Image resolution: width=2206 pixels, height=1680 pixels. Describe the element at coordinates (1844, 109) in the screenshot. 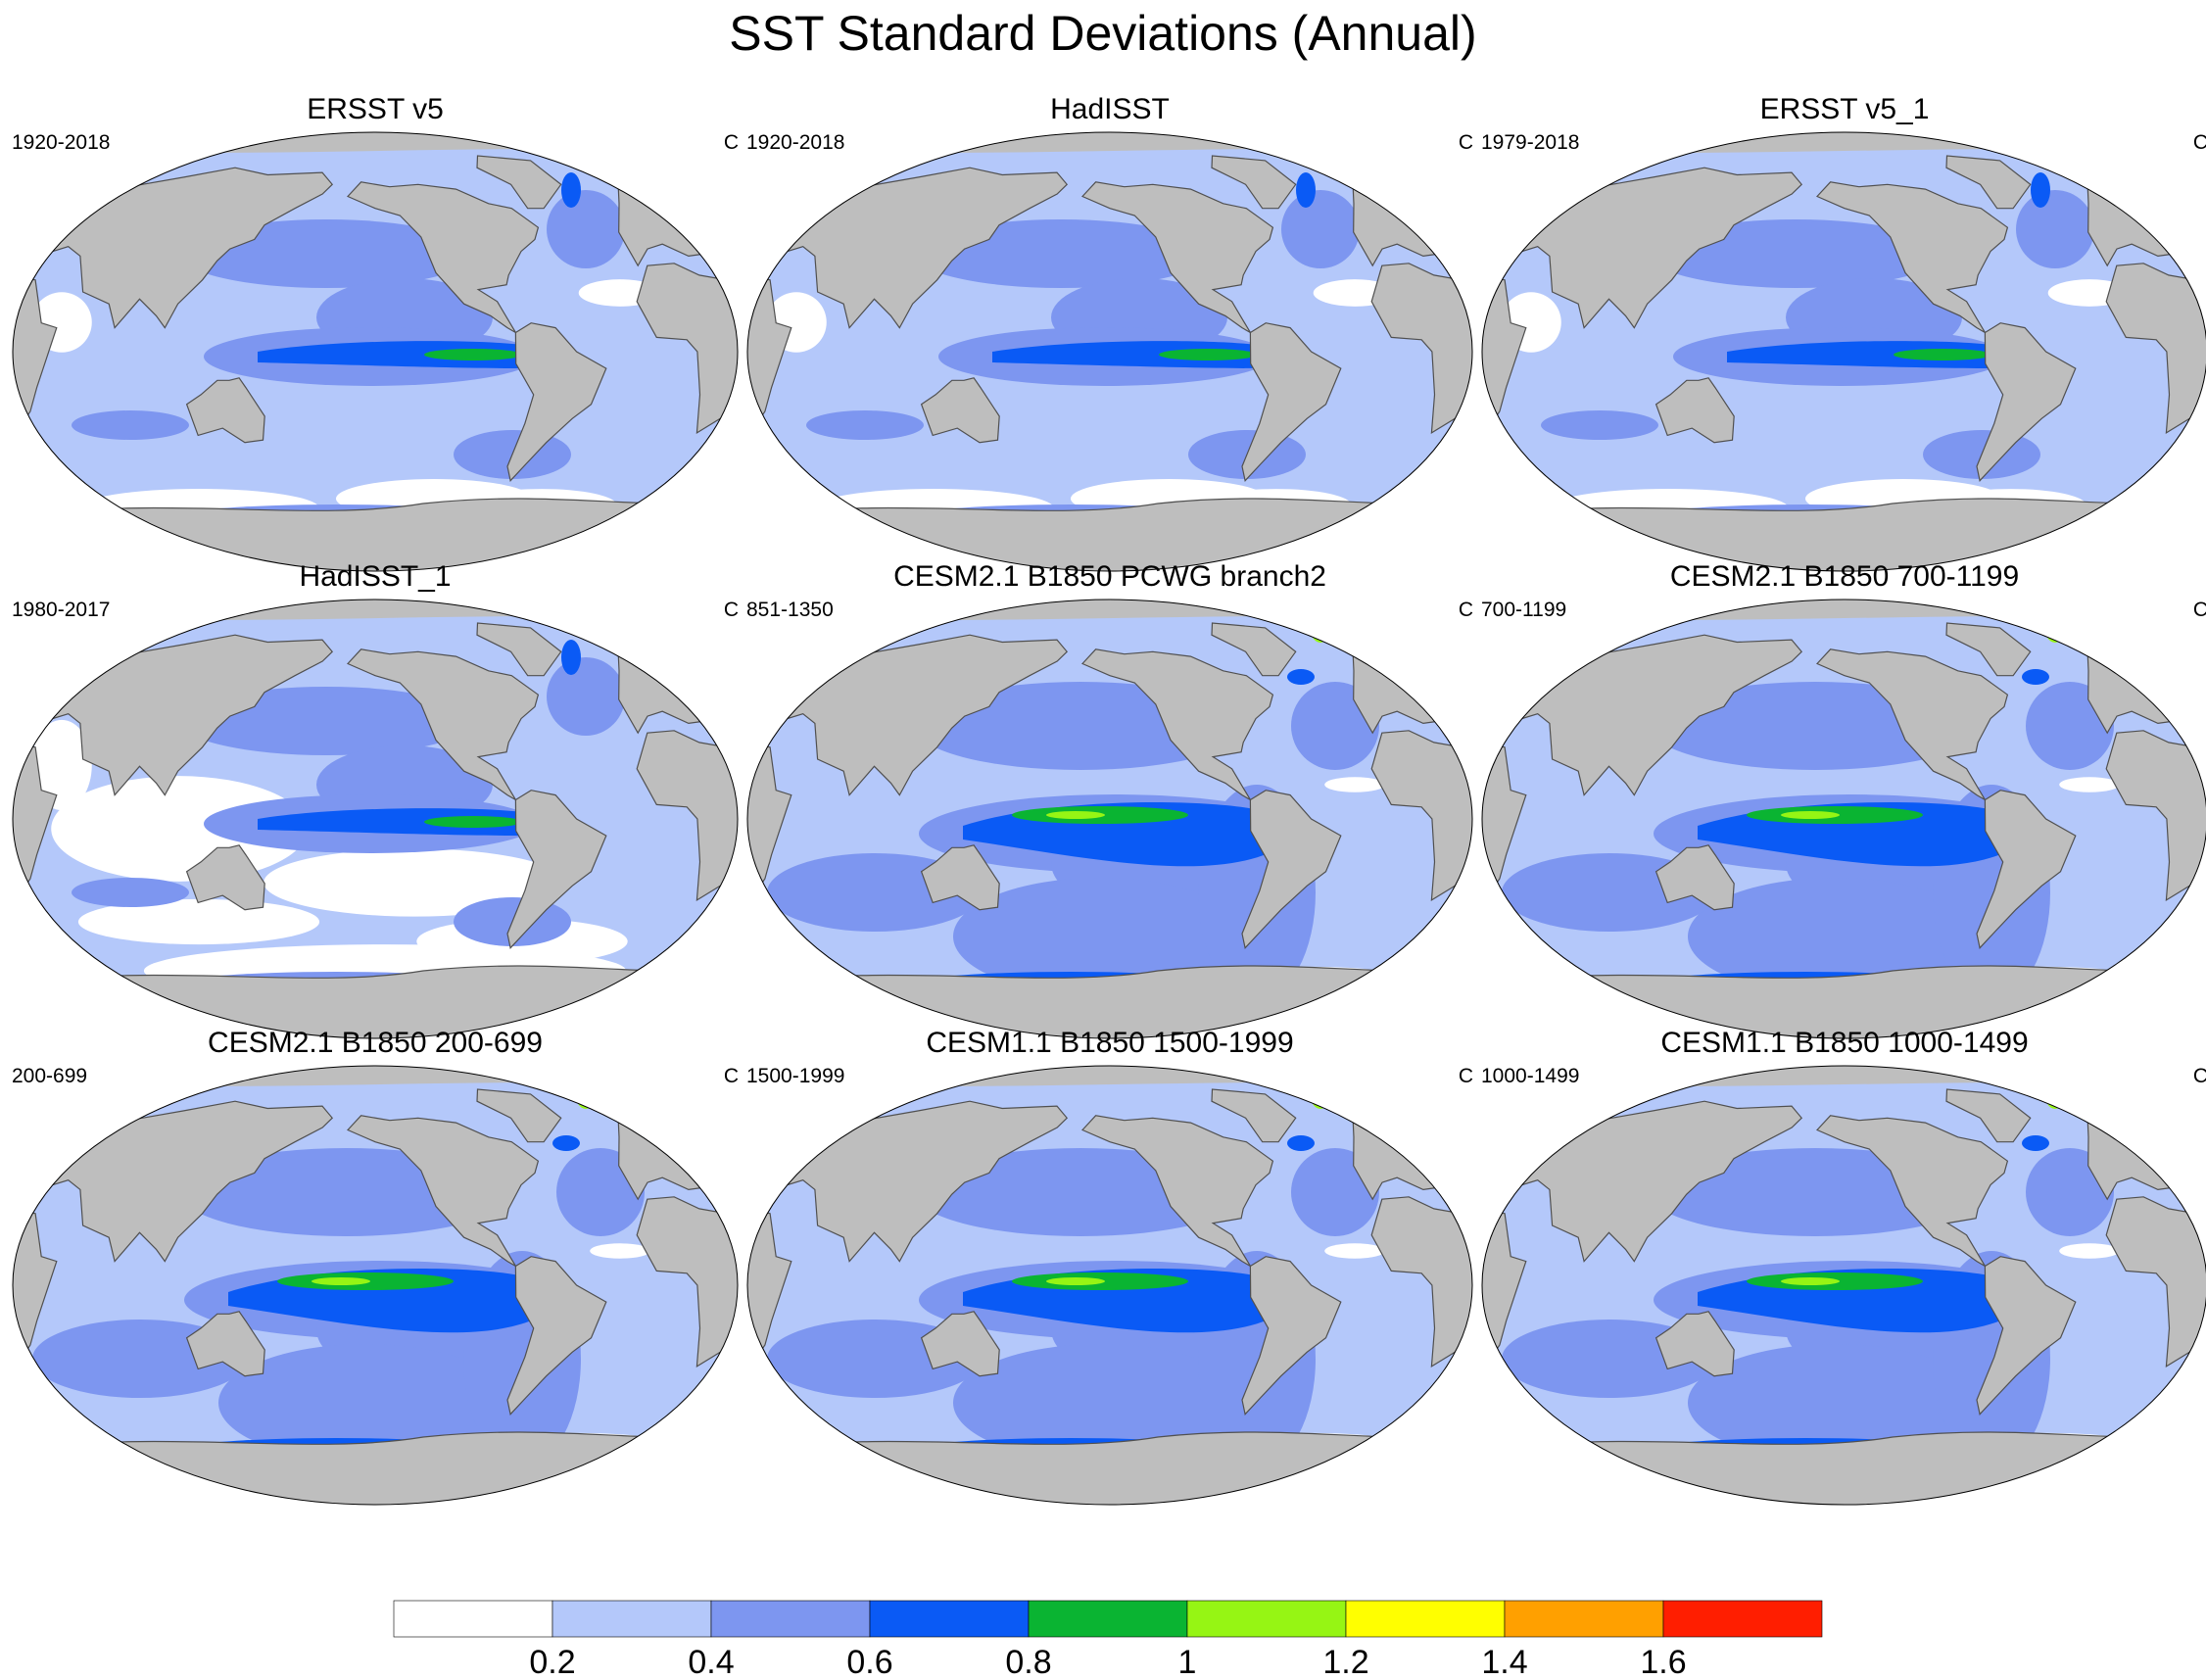

I see `panel-title: ERSST v5_1` at that location.